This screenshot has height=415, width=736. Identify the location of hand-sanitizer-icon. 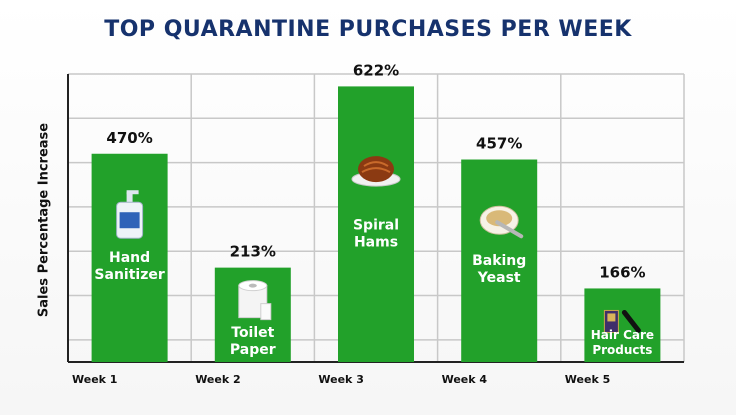
(130, 214).